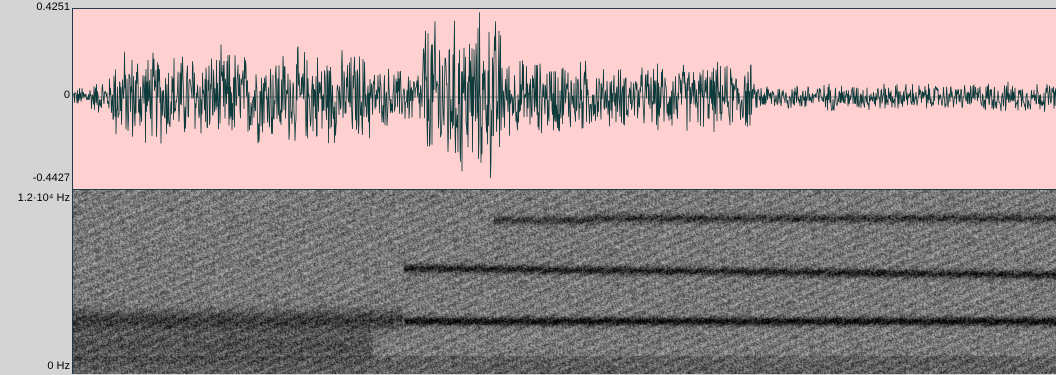 The width and height of the screenshot is (1056, 375). What do you see at coordinates (43, 198) in the screenshot?
I see `frequency-max-label: 1.2·10⁴ Hz` at bounding box center [43, 198].